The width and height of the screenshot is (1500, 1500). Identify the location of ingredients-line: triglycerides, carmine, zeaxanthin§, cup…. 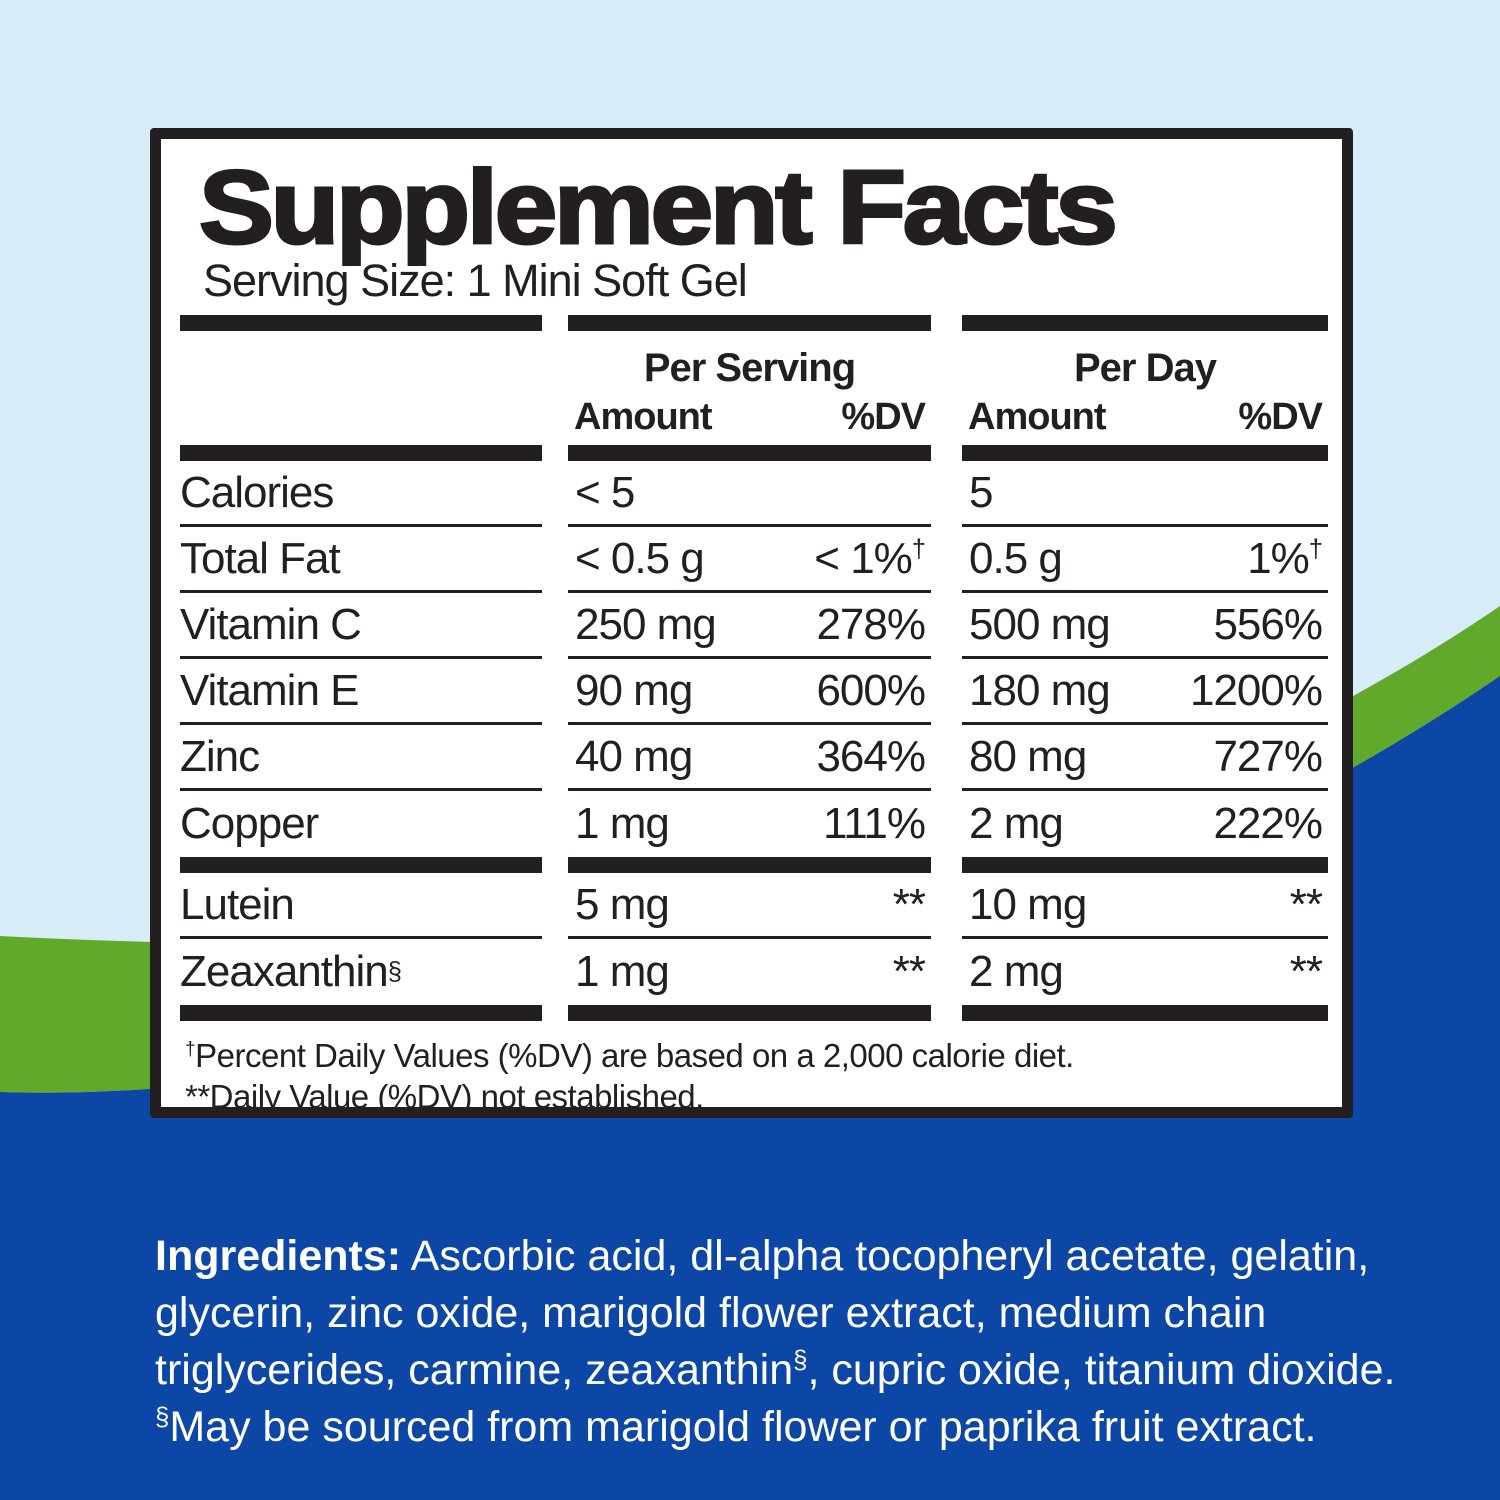
(775, 1370).